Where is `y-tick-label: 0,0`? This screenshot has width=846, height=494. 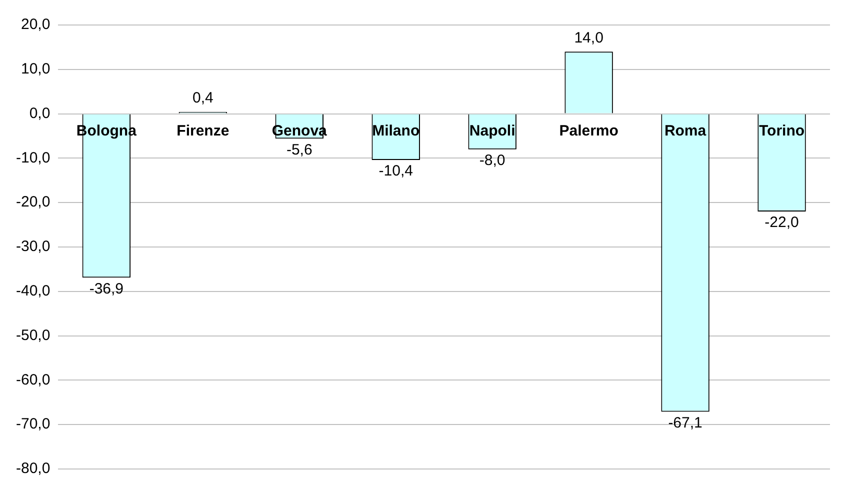 y-tick-label: 0,0 is located at coordinates (39, 113).